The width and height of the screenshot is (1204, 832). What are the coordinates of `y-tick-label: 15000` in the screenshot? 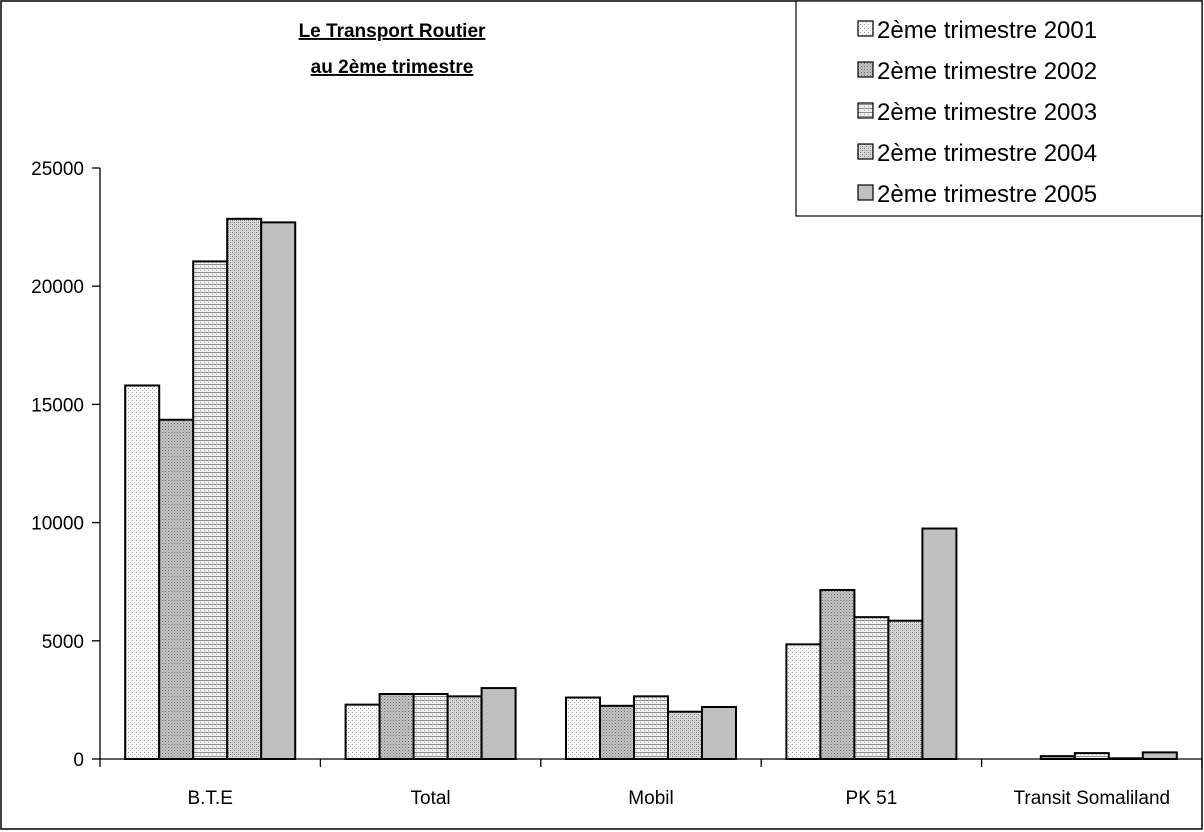 It's located at (57, 405).